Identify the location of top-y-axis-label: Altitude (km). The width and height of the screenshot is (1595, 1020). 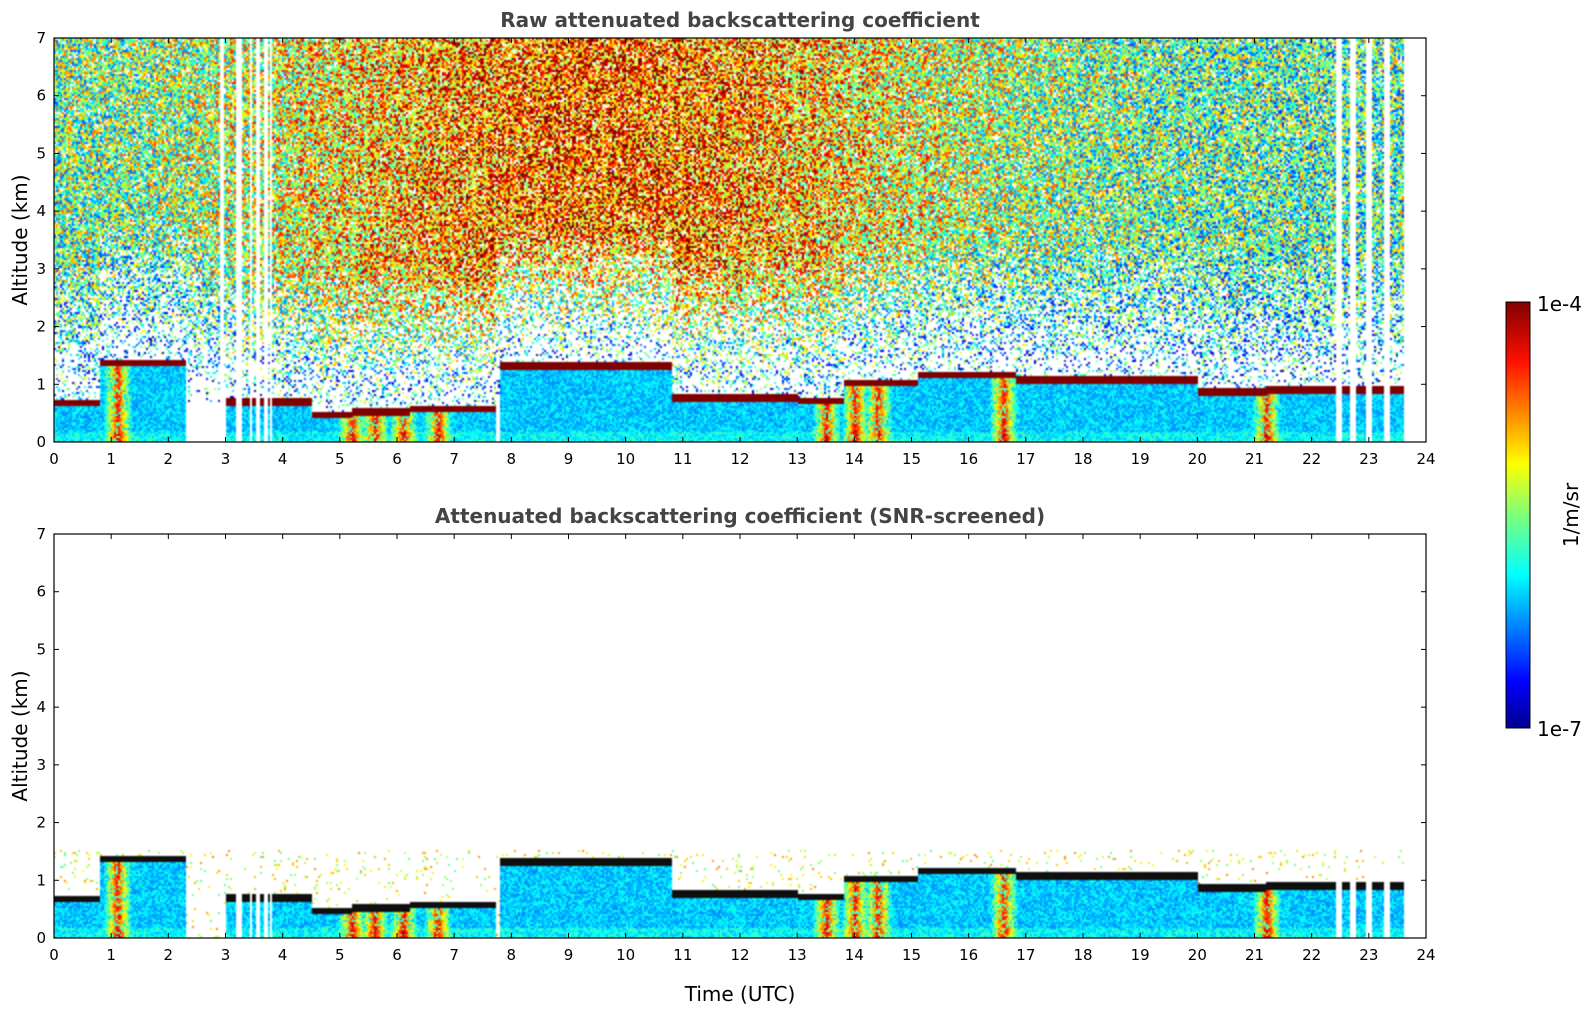
(20, 239).